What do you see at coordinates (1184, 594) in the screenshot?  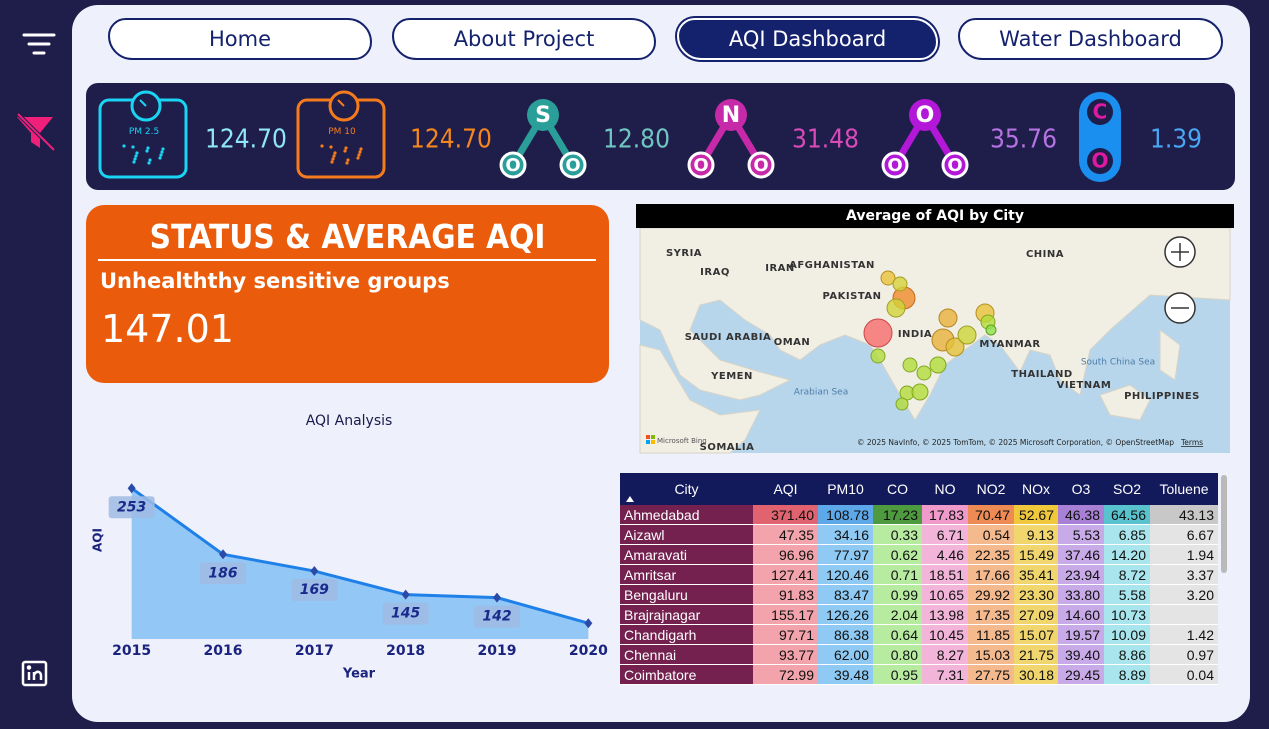 I see `cell: 3.20` at bounding box center [1184, 594].